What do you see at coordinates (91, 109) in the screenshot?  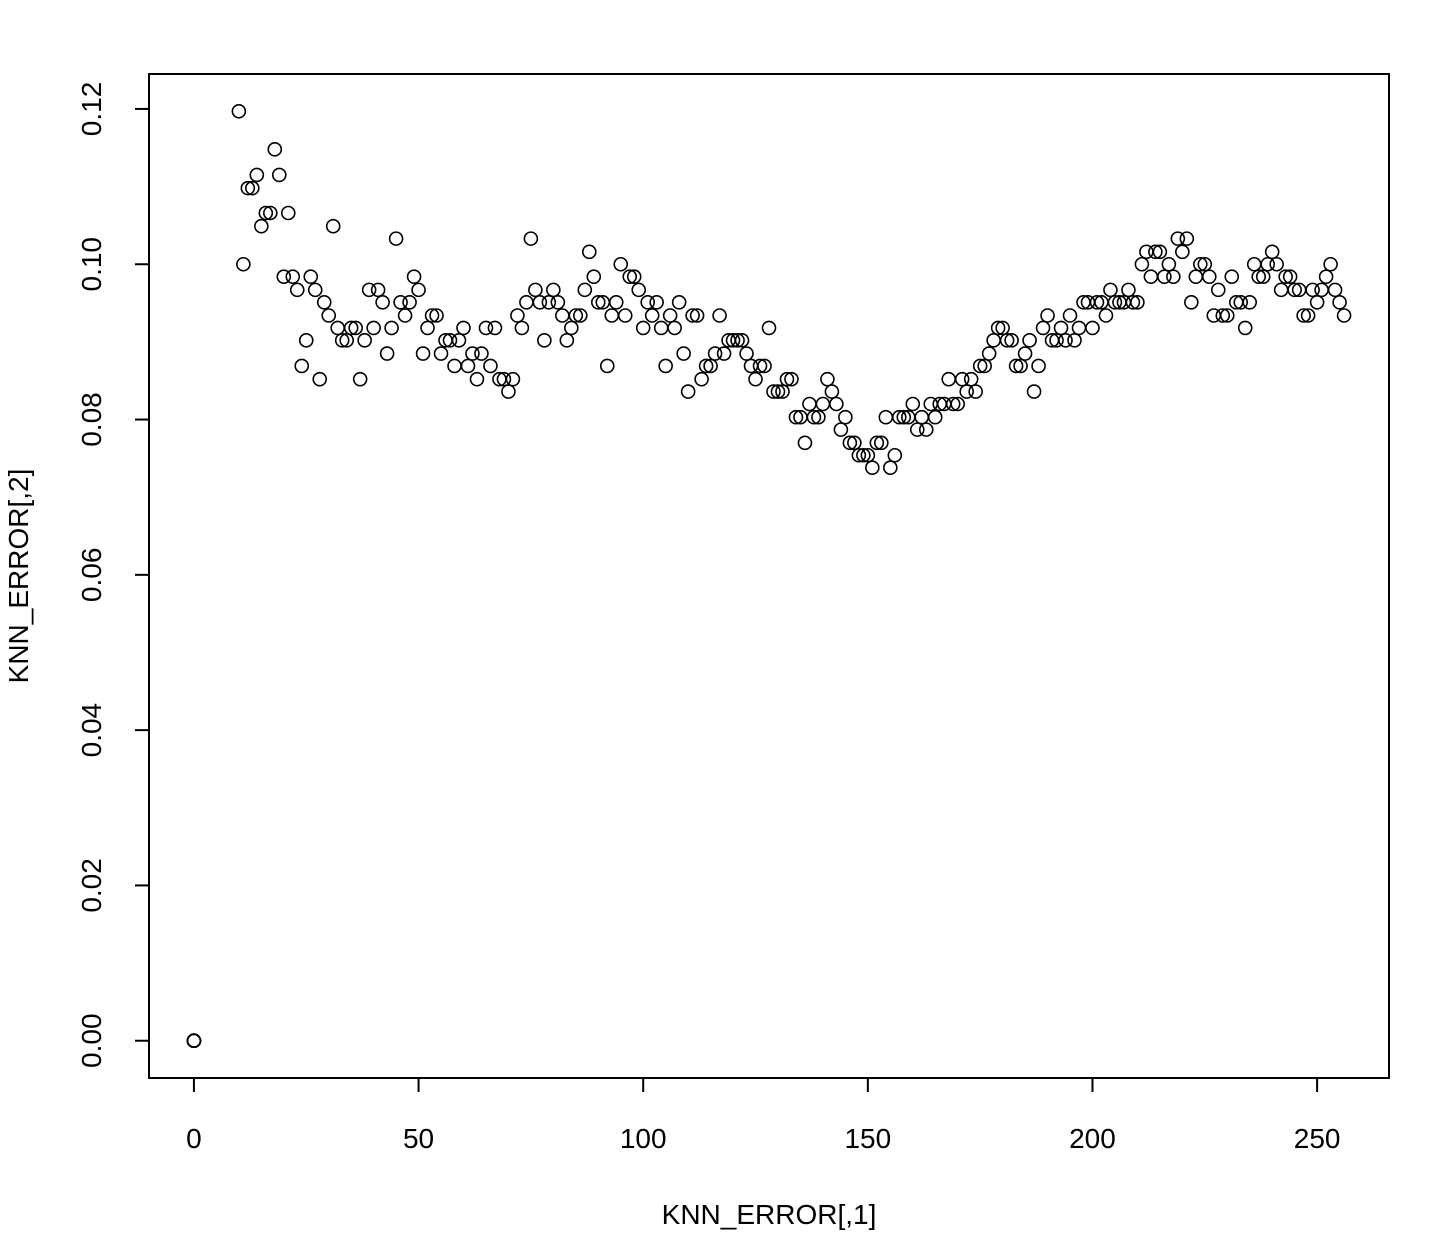 I see `y-tick-label: 0.12` at bounding box center [91, 109].